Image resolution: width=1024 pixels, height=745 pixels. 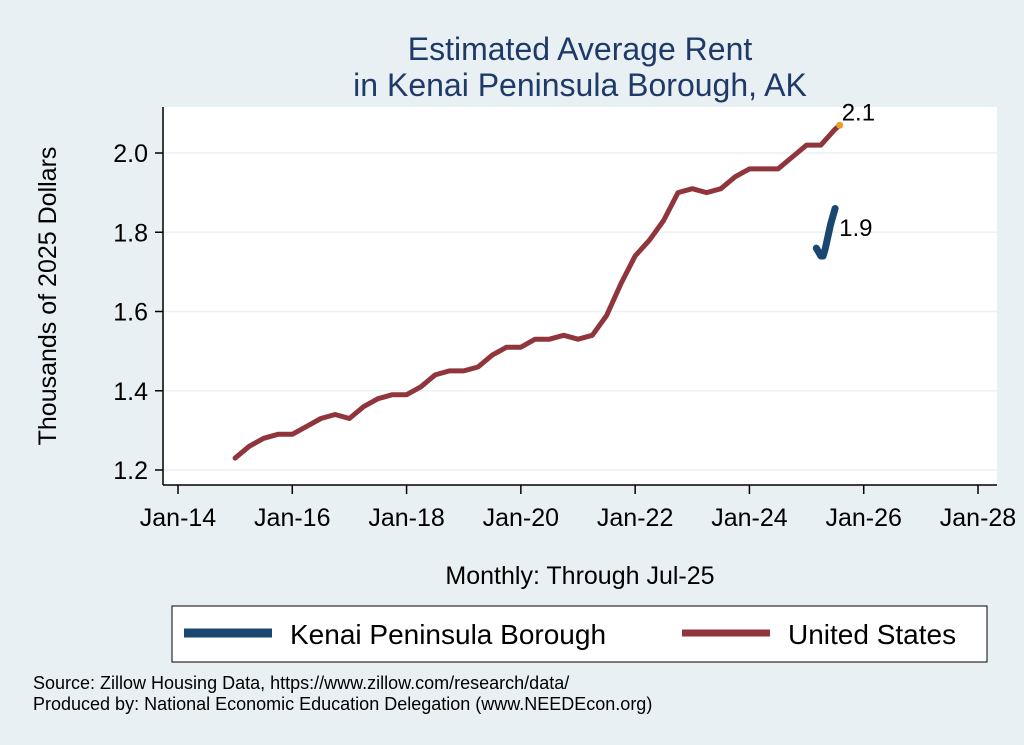 What do you see at coordinates (840, 125) in the screenshot?
I see `series-end-marker-us` at bounding box center [840, 125].